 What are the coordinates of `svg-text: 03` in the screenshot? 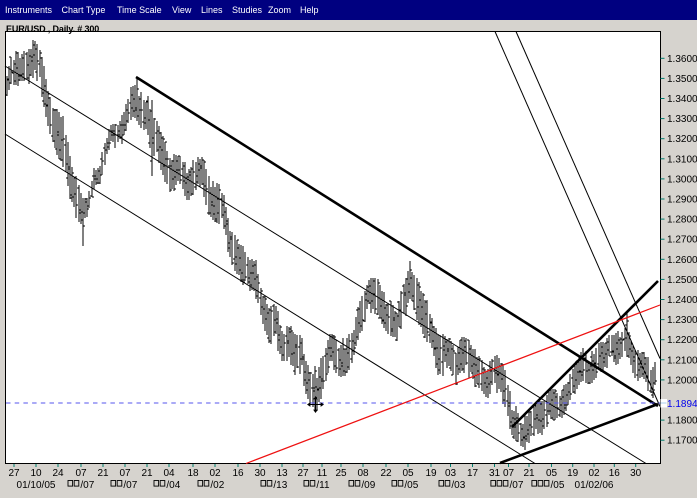 It's located at (451, 473).